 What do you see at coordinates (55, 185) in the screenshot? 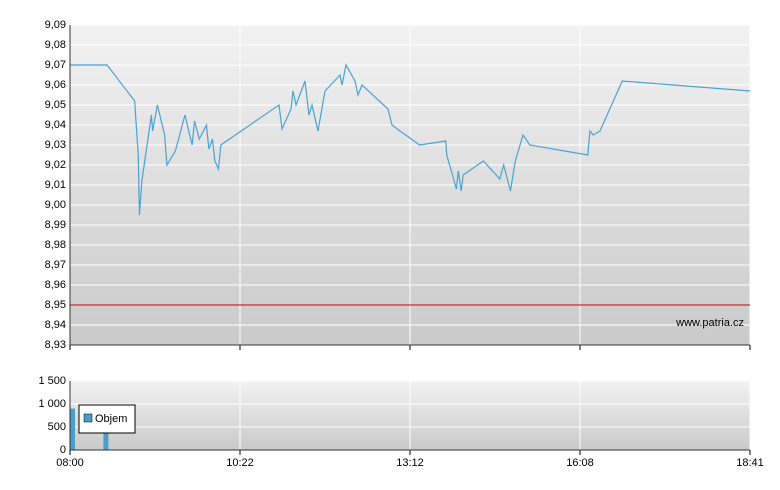
I see `y-tick-label: 9,01` at bounding box center [55, 185].